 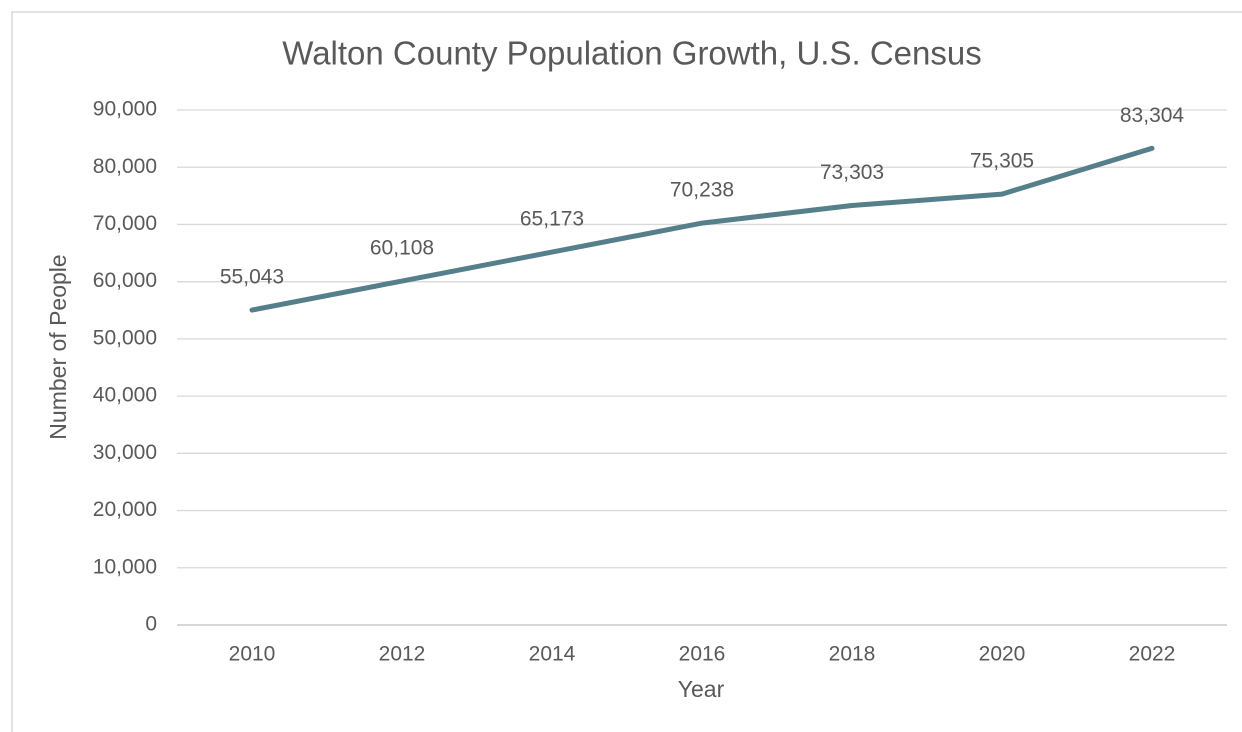 I want to click on x-tick-label: 2020, so click(x=1002, y=654).